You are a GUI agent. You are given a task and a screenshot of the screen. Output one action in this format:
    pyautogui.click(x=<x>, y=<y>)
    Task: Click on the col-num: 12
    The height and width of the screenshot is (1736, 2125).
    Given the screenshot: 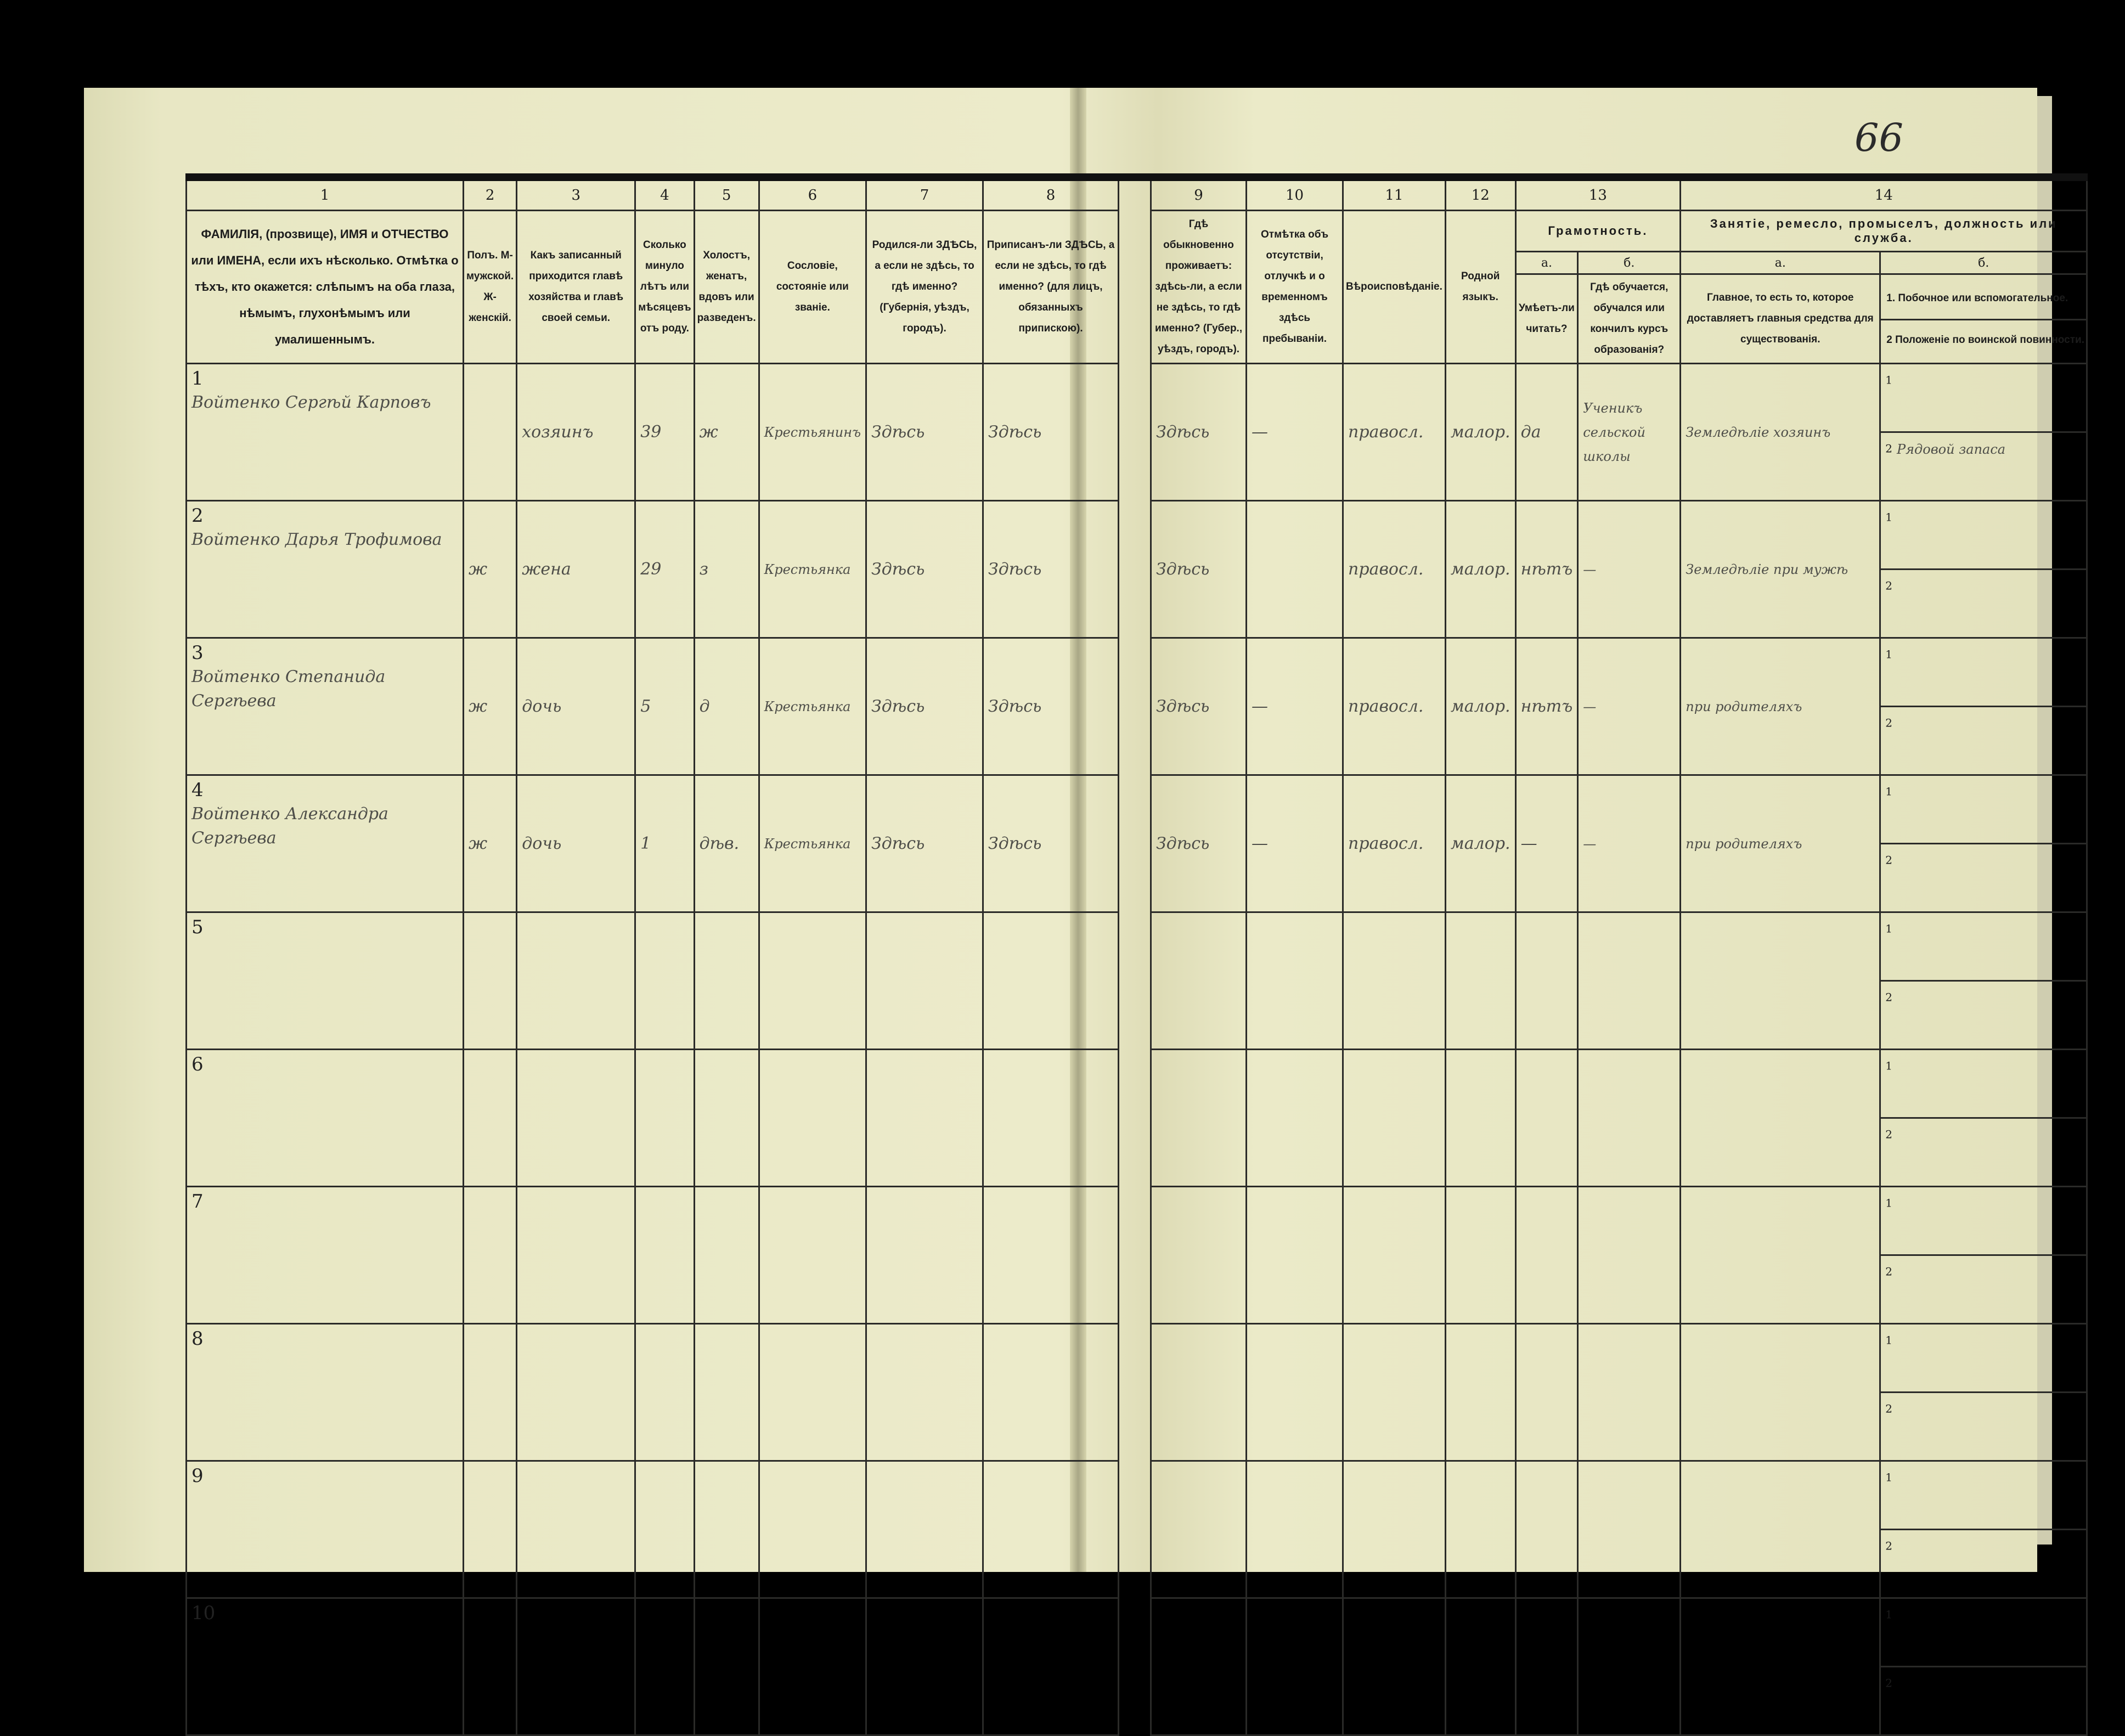 What is the action you would take?
    pyautogui.click(x=1480, y=193)
    